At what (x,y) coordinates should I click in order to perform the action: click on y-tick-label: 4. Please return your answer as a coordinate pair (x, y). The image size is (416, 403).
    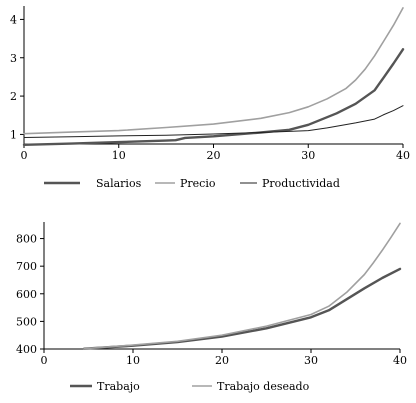
    Looking at the image, I should click on (13, 19).